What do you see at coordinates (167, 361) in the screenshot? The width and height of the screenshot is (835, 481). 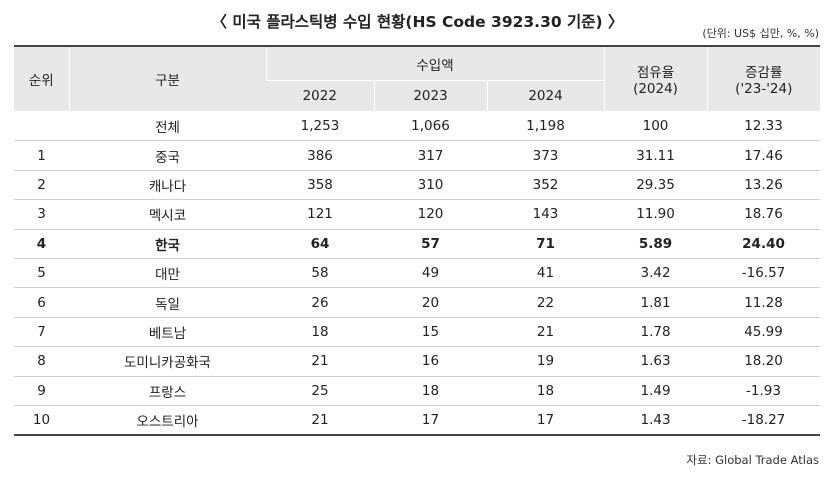 I see `cell-country: 도미니카공화국` at bounding box center [167, 361].